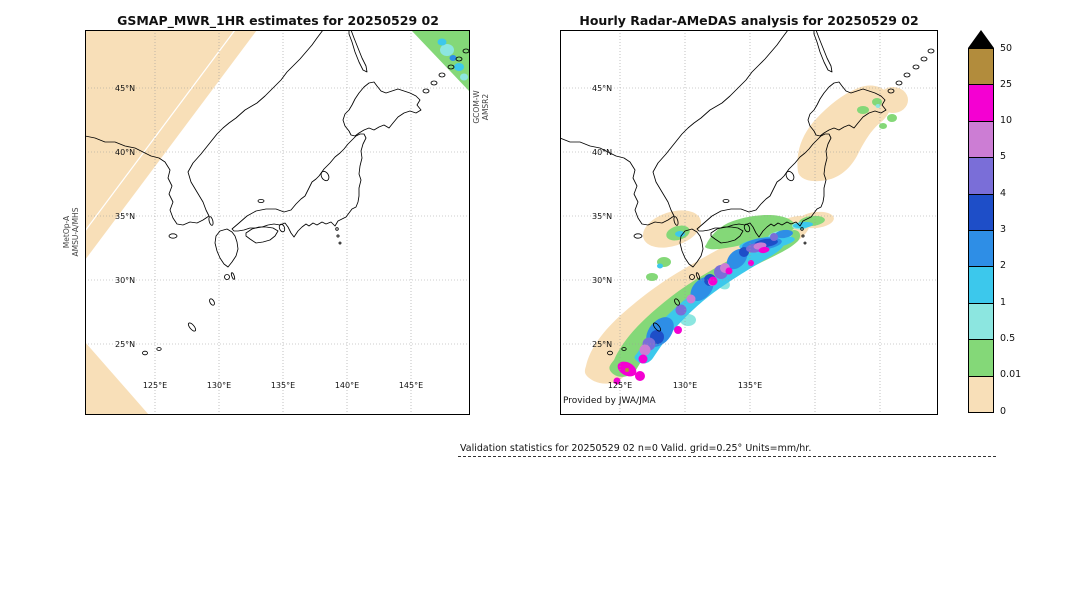 The width and height of the screenshot is (1080, 612). What do you see at coordinates (1011, 375) in the screenshot?
I see `colorbar-tick-label: 0.01` at bounding box center [1011, 375].